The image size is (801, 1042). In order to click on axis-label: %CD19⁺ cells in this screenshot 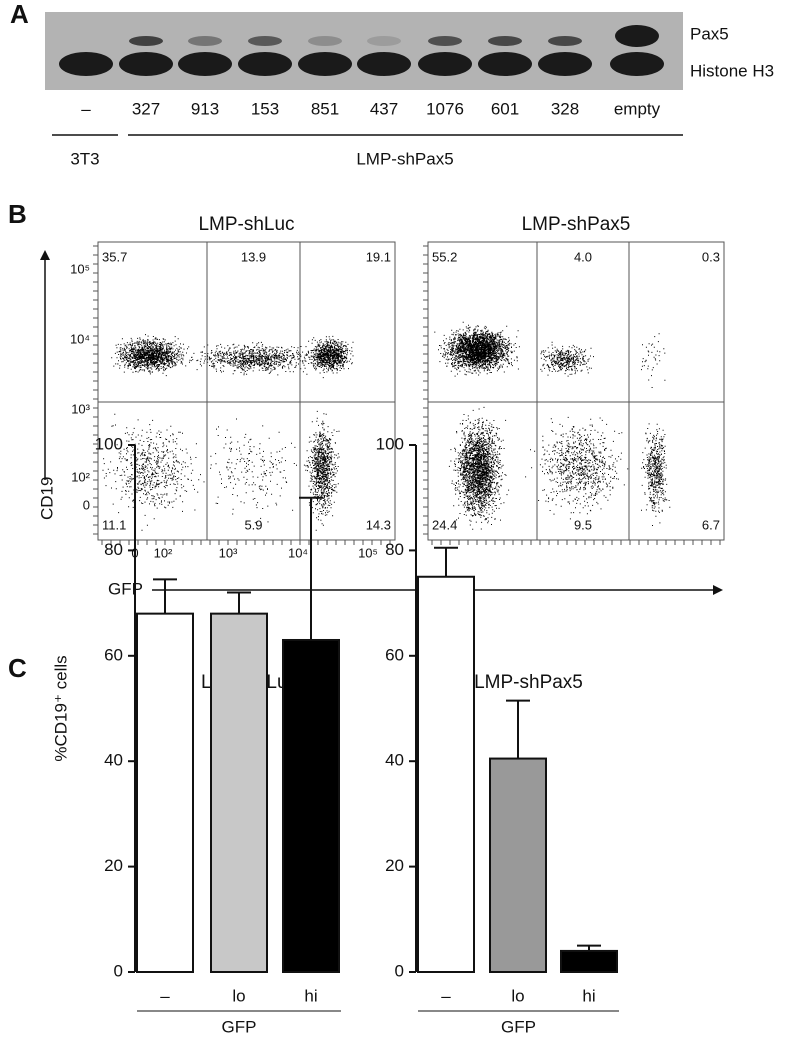, I will do `click(60, 708)`.